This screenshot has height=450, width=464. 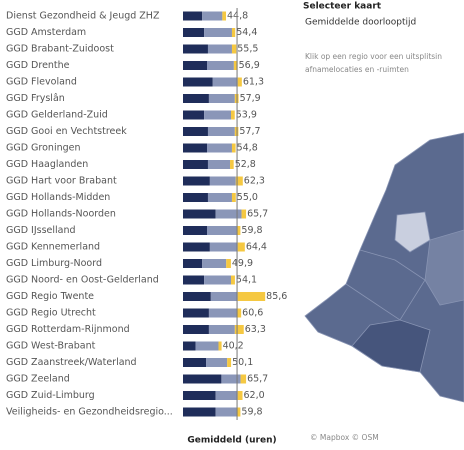 What do you see at coordinates (51, 346) in the screenshot?
I see `category-label: GGD West-Brabant` at bounding box center [51, 346].